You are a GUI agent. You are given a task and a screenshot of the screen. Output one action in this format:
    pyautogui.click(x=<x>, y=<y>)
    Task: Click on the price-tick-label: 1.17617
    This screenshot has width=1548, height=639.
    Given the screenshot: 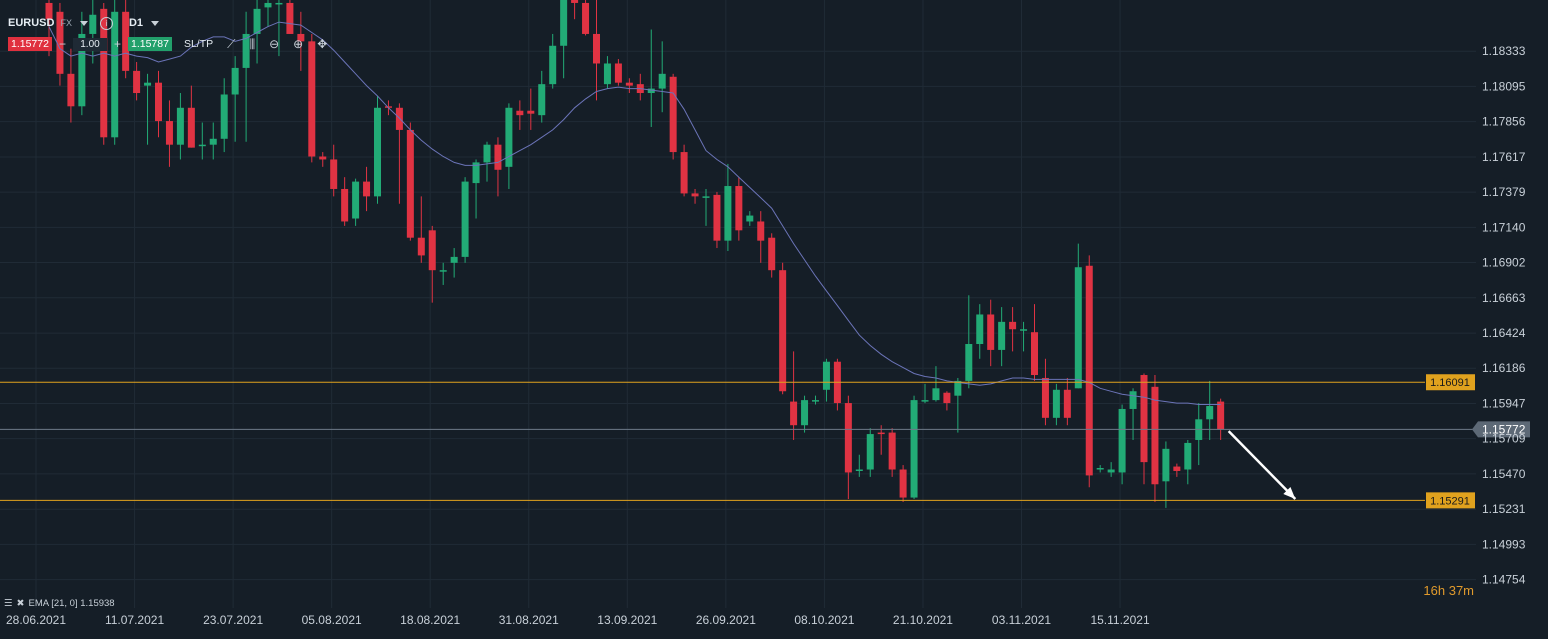 What is the action you would take?
    pyautogui.click(x=1504, y=157)
    